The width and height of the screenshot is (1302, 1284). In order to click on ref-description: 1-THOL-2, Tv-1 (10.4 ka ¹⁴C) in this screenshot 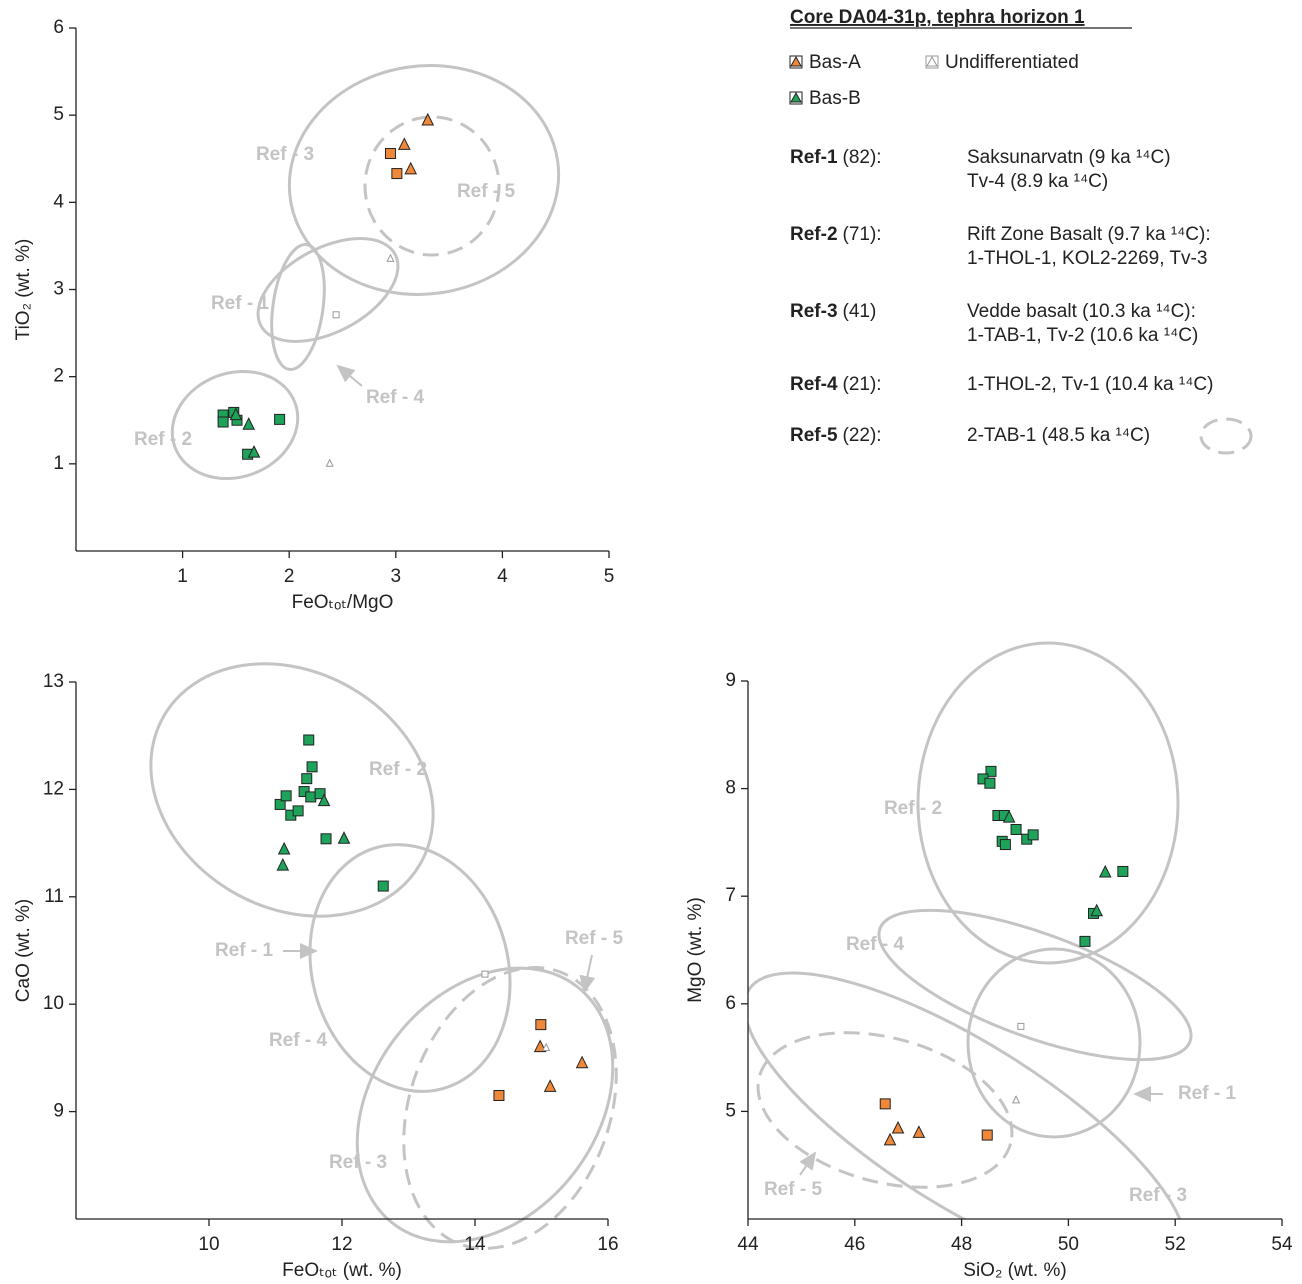, I will do `click(1090, 384)`.